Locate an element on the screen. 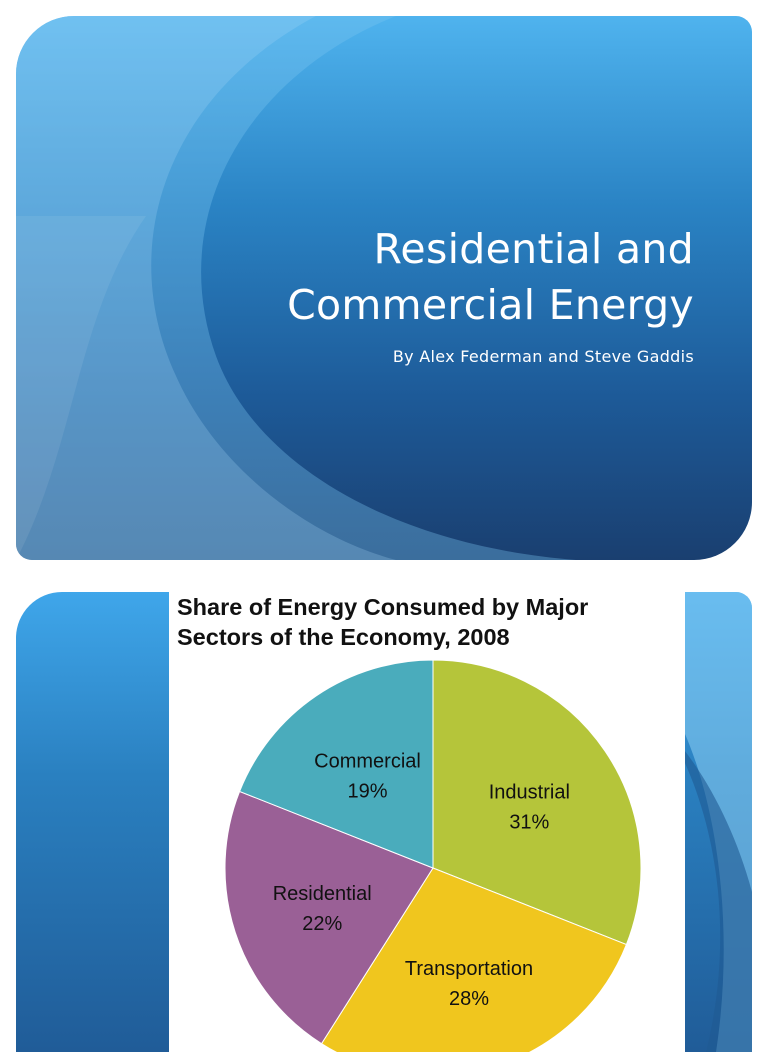 The image size is (768, 1052). pie-slice-transportation is located at coordinates (474, 959).